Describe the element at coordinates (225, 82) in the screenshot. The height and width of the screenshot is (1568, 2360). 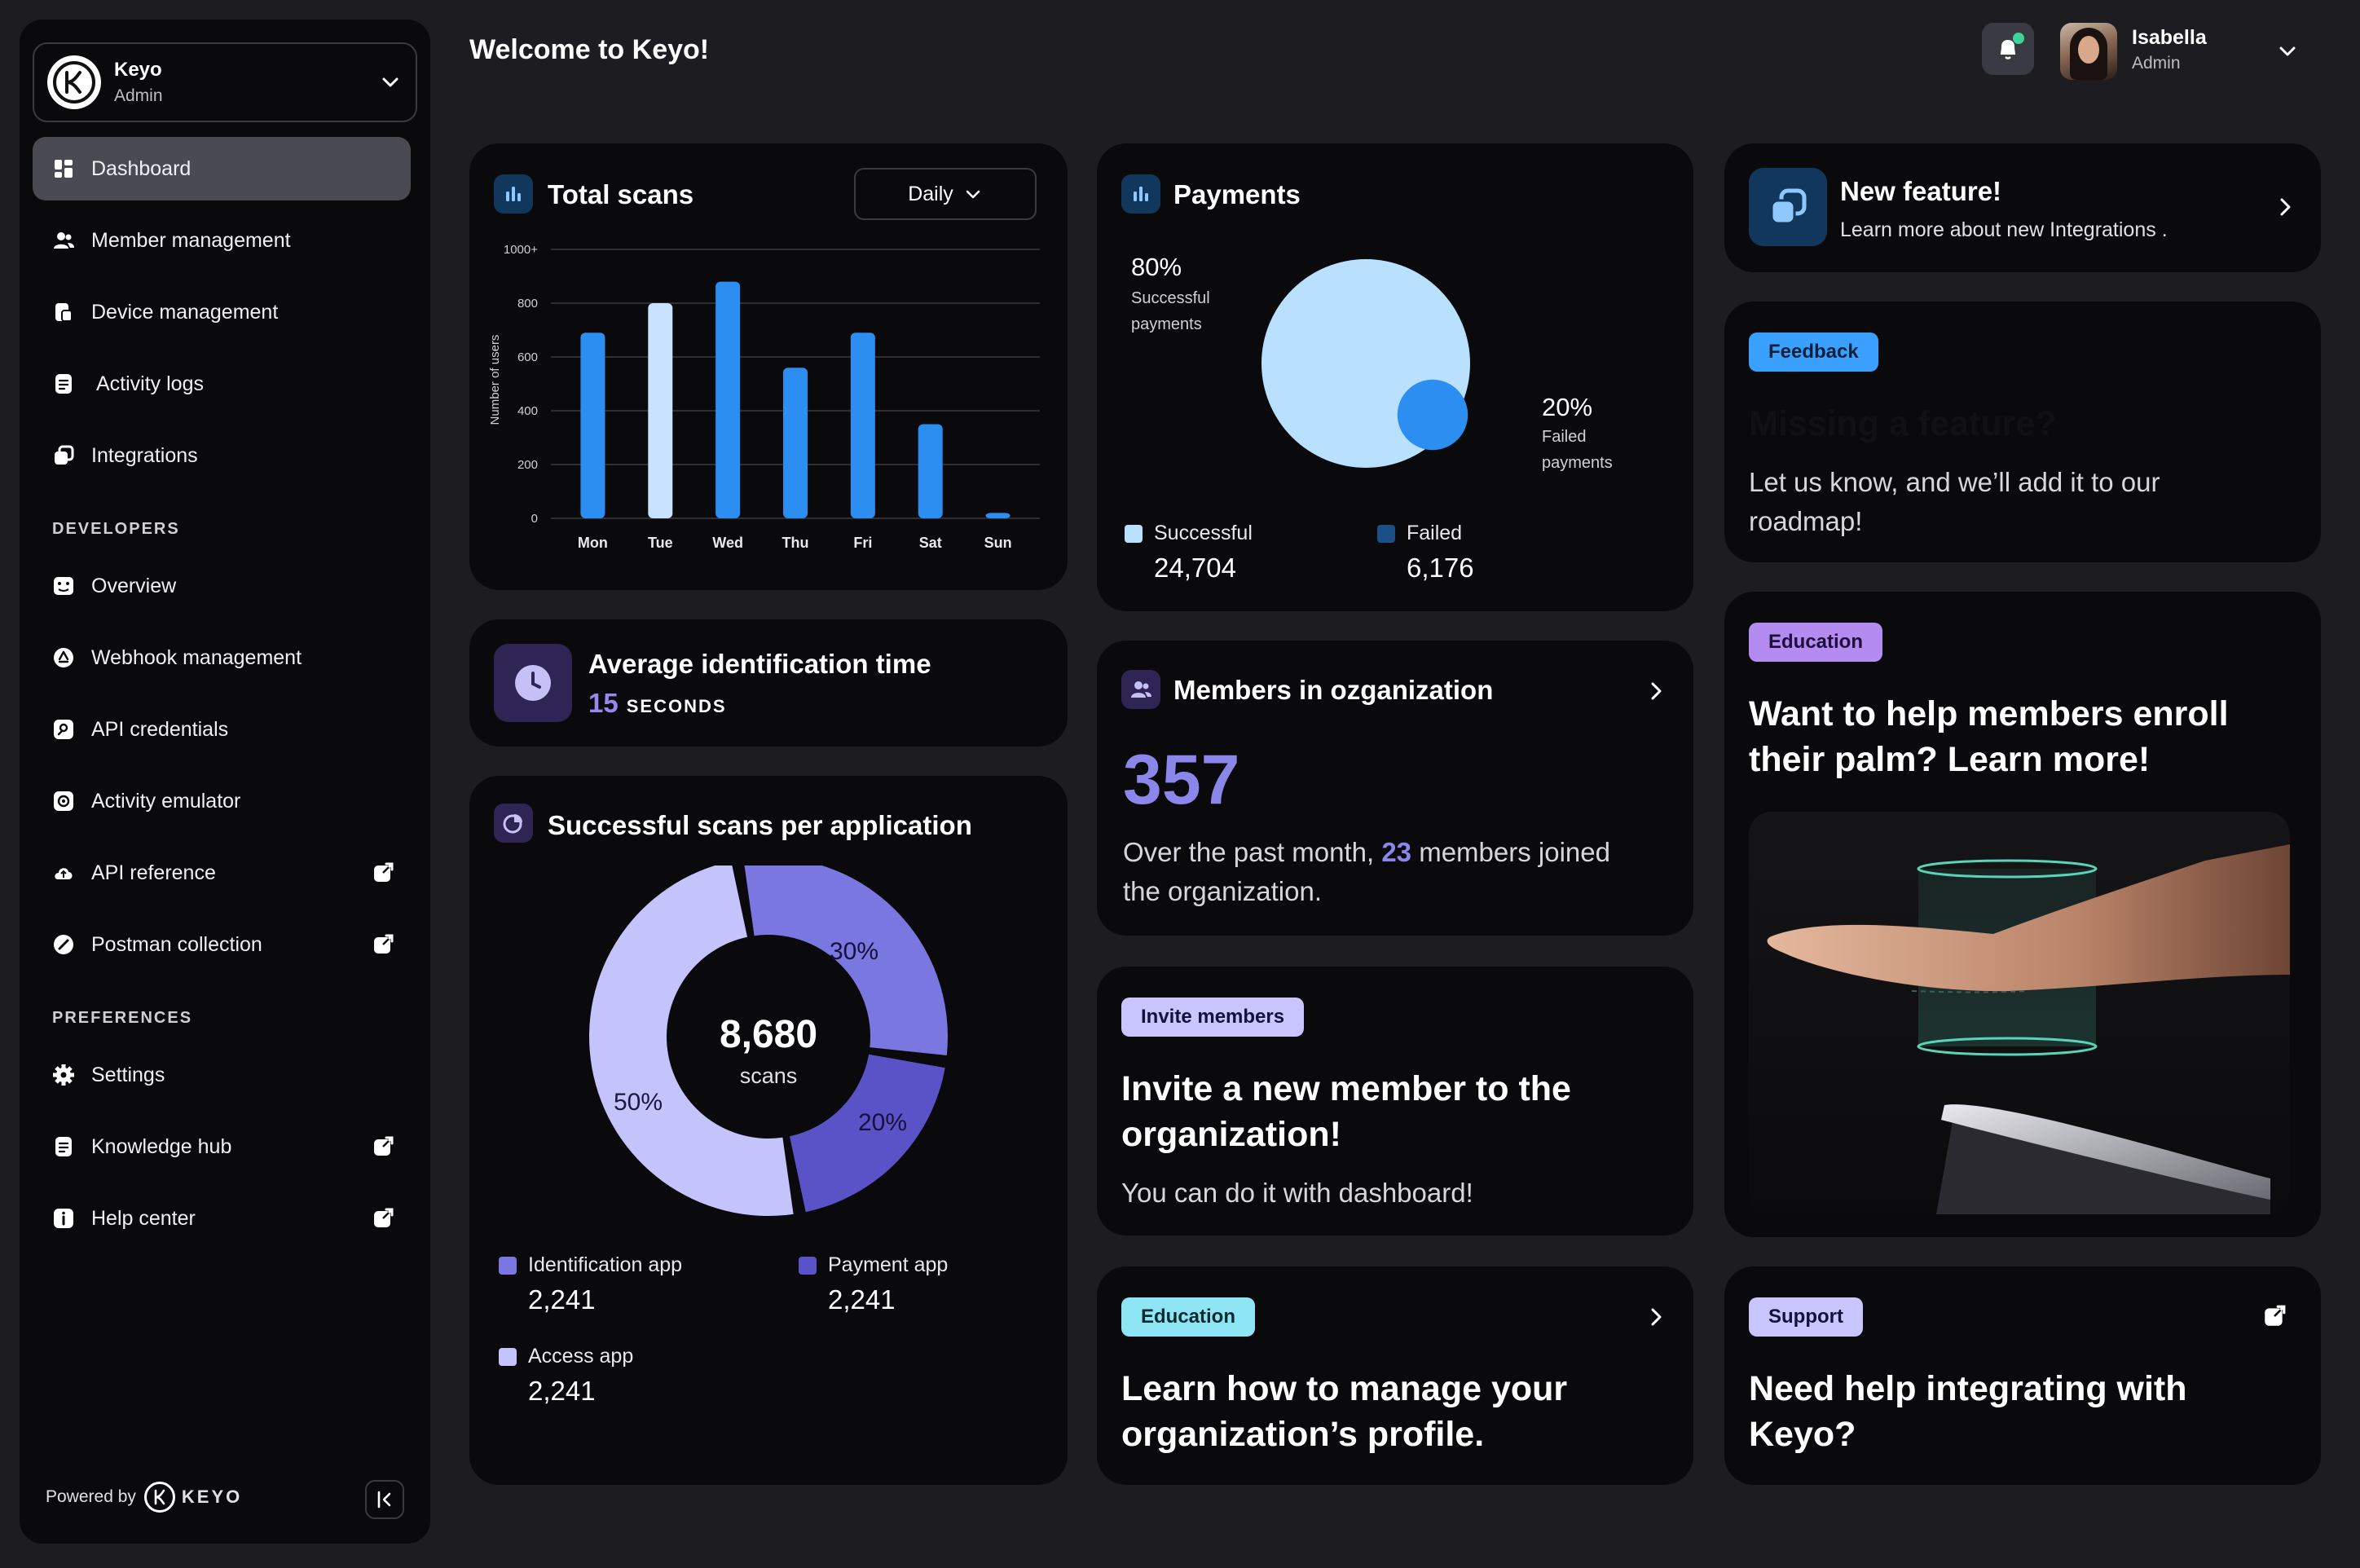
I see `org-switcher: Keyo Admin` at that location.